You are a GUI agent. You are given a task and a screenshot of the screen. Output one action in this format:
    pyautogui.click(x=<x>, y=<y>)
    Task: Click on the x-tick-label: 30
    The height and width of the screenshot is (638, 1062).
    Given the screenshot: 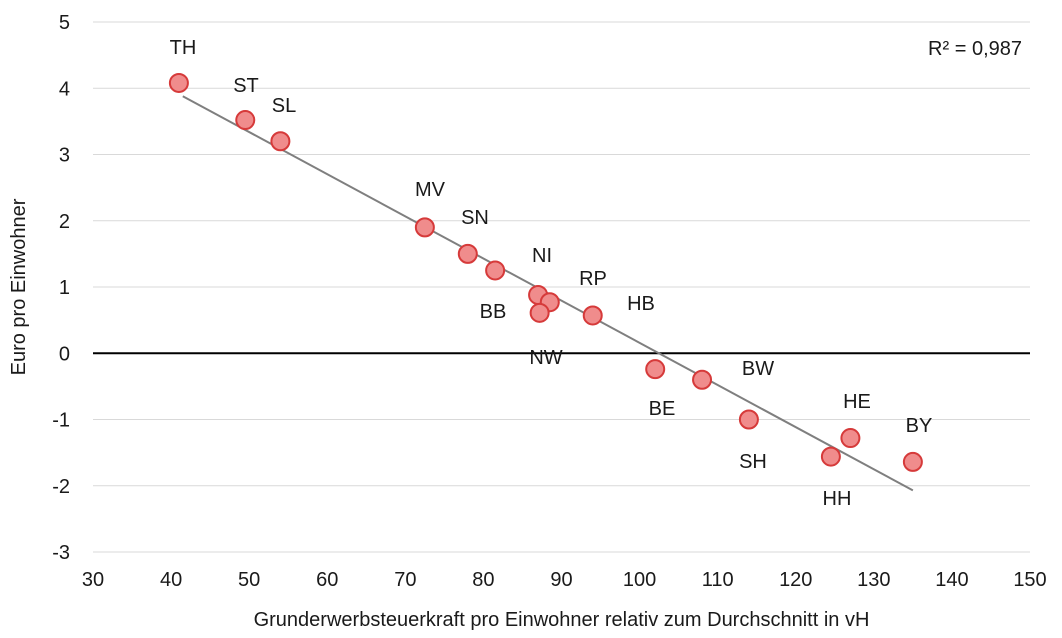 What is the action you would take?
    pyautogui.click(x=93, y=580)
    